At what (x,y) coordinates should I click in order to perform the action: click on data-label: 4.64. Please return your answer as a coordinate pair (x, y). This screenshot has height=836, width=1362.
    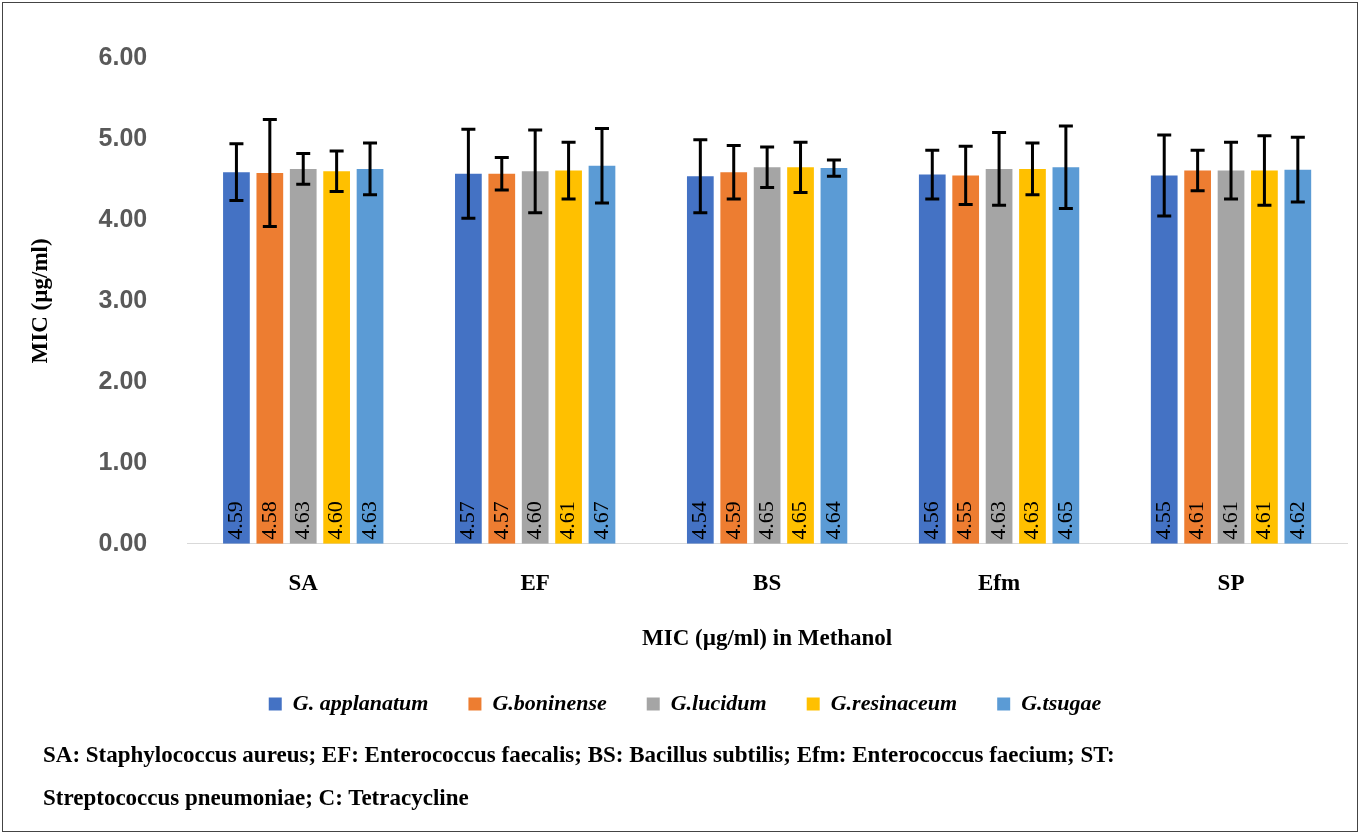
    Looking at the image, I should click on (832, 520).